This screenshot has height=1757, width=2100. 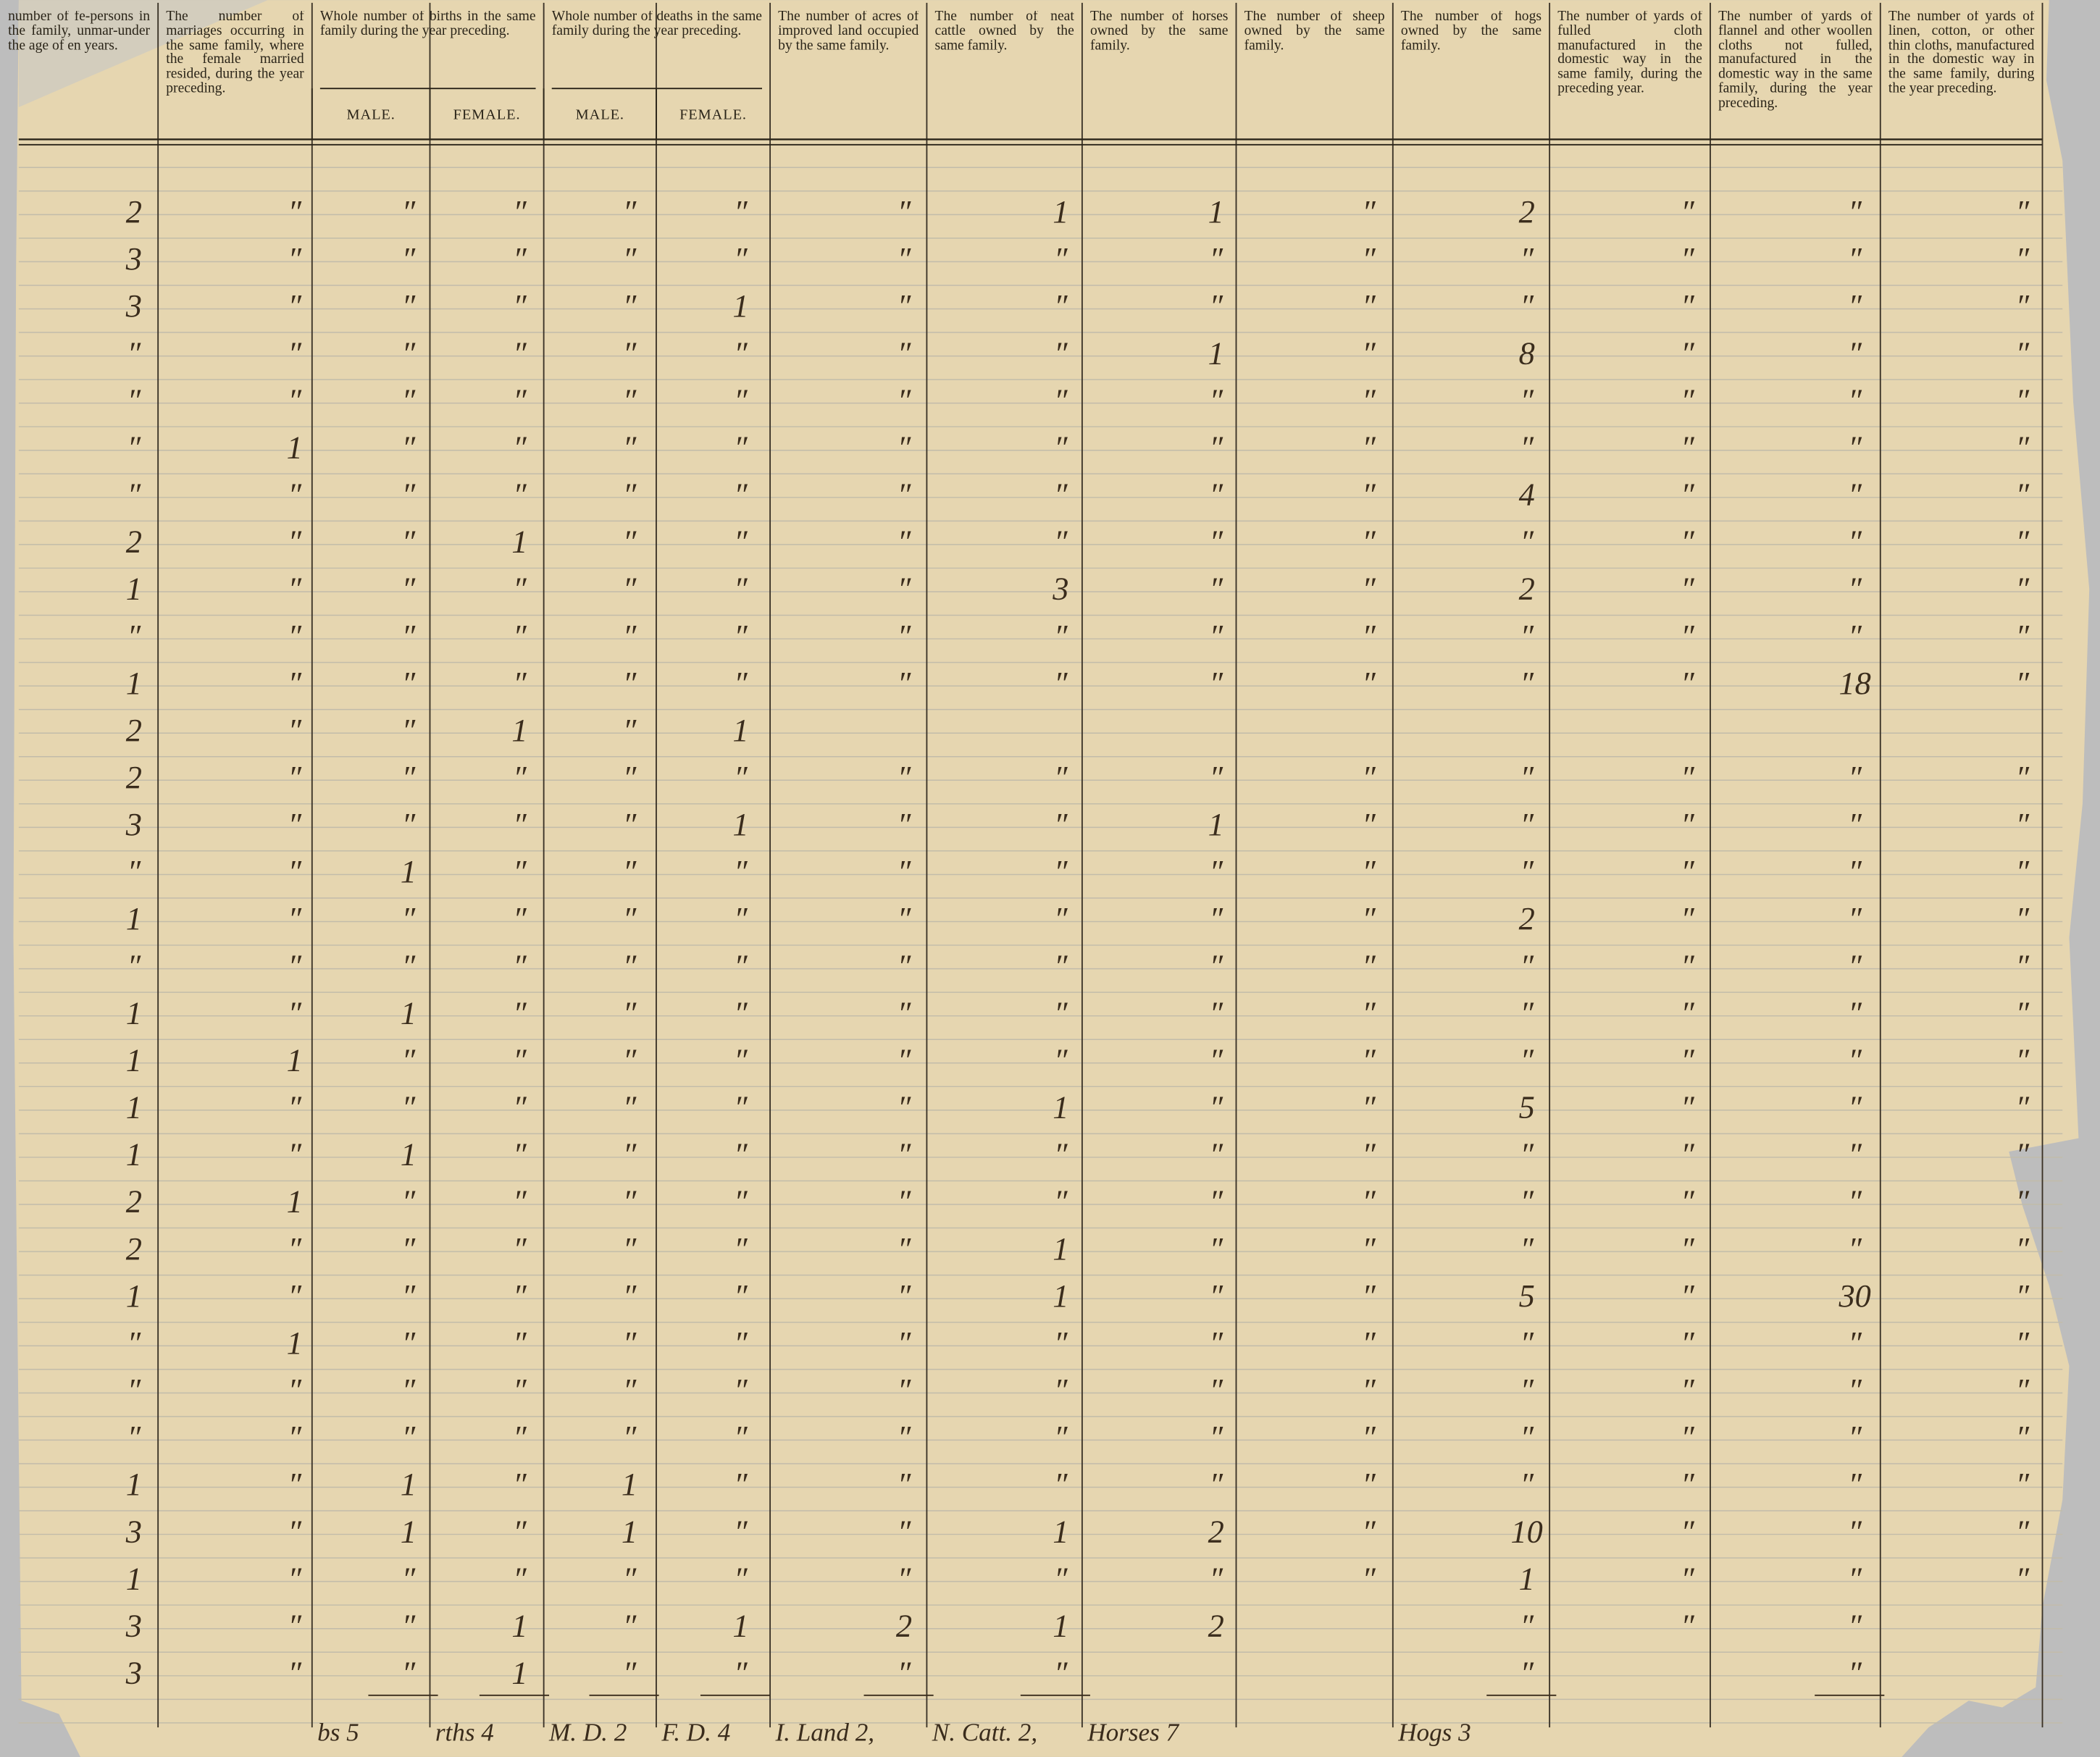 What do you see at coordinates (143, 54) in the screenshot?
I see `paper-corner` at bounding box center [143, 54].